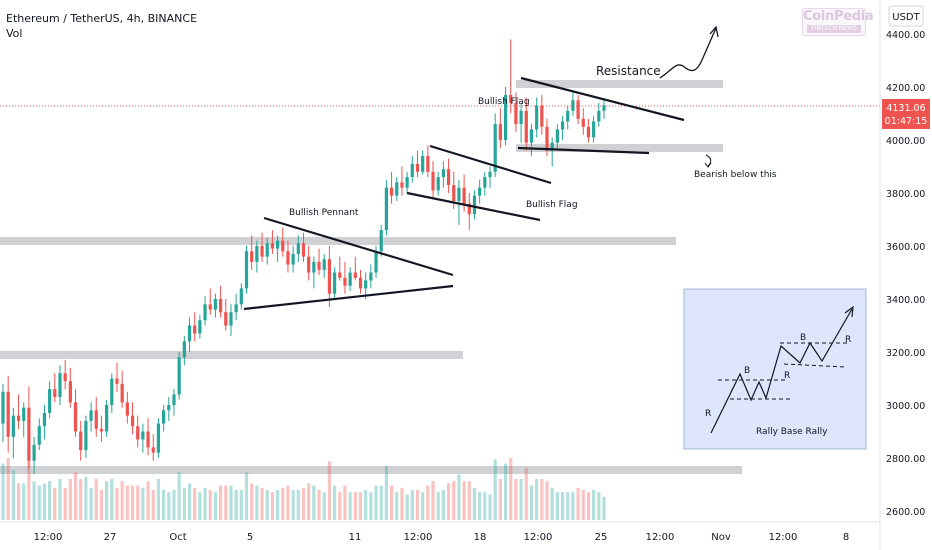 This screenshot has width=932, height=550. I want to click on price-tick-label: 3600.00, so click(905, 247).